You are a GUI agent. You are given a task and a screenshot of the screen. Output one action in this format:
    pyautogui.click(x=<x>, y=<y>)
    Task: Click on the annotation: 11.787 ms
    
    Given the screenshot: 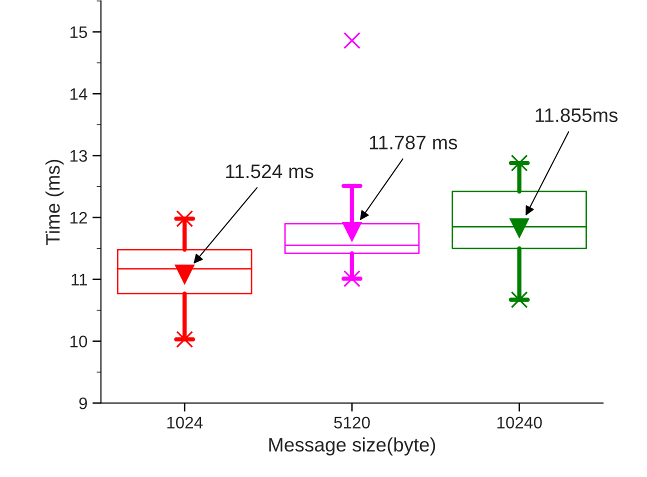 What is the action you would take?
    pyautogui.click(x=414, y=143)
    